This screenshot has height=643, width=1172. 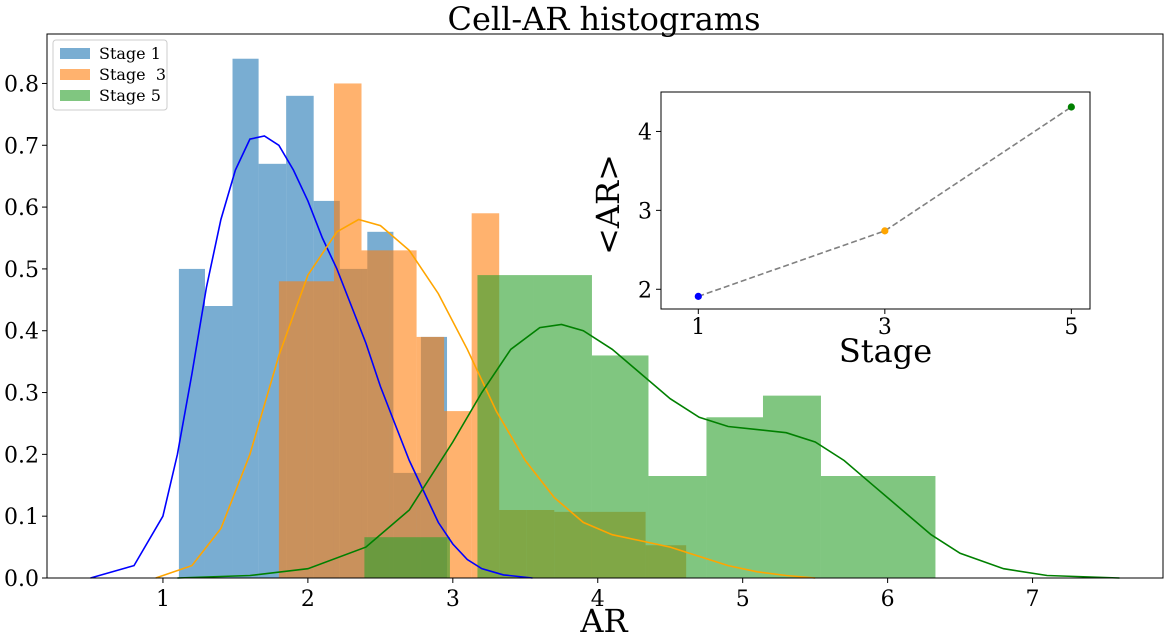 What do you see at coordinates (1071, 327) in the screenshot?
I see `inset-x-tick-label-5: 5` at bounding box center [1071, 327].